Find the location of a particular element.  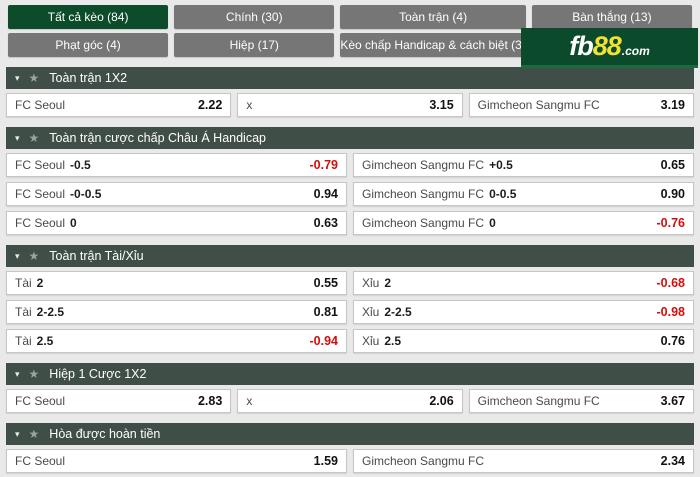

section-header: ▾ ★ Toàn trận cược chấp Châu Á Handicap is located at coordinates (350, 138).